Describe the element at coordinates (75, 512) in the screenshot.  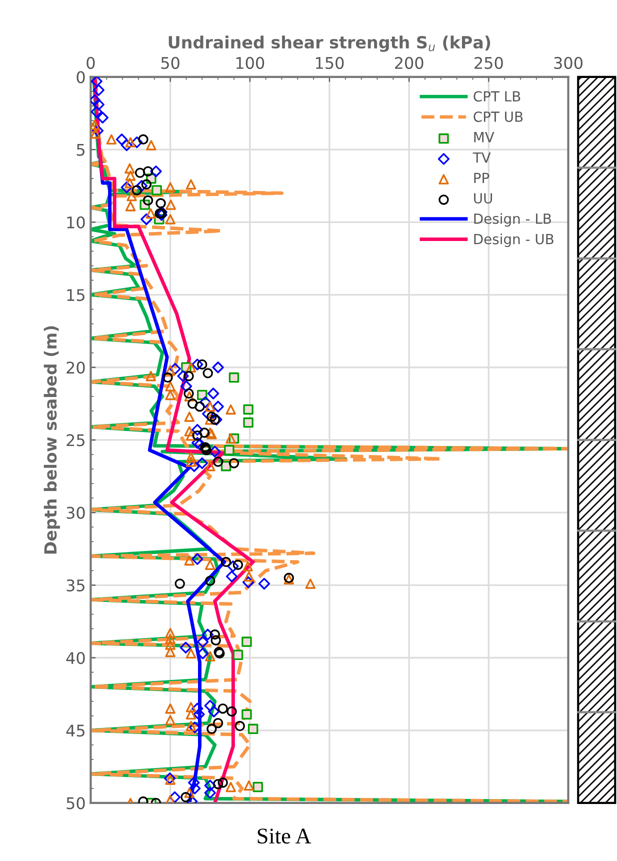
I see `y-tick-label: 30` at that location.